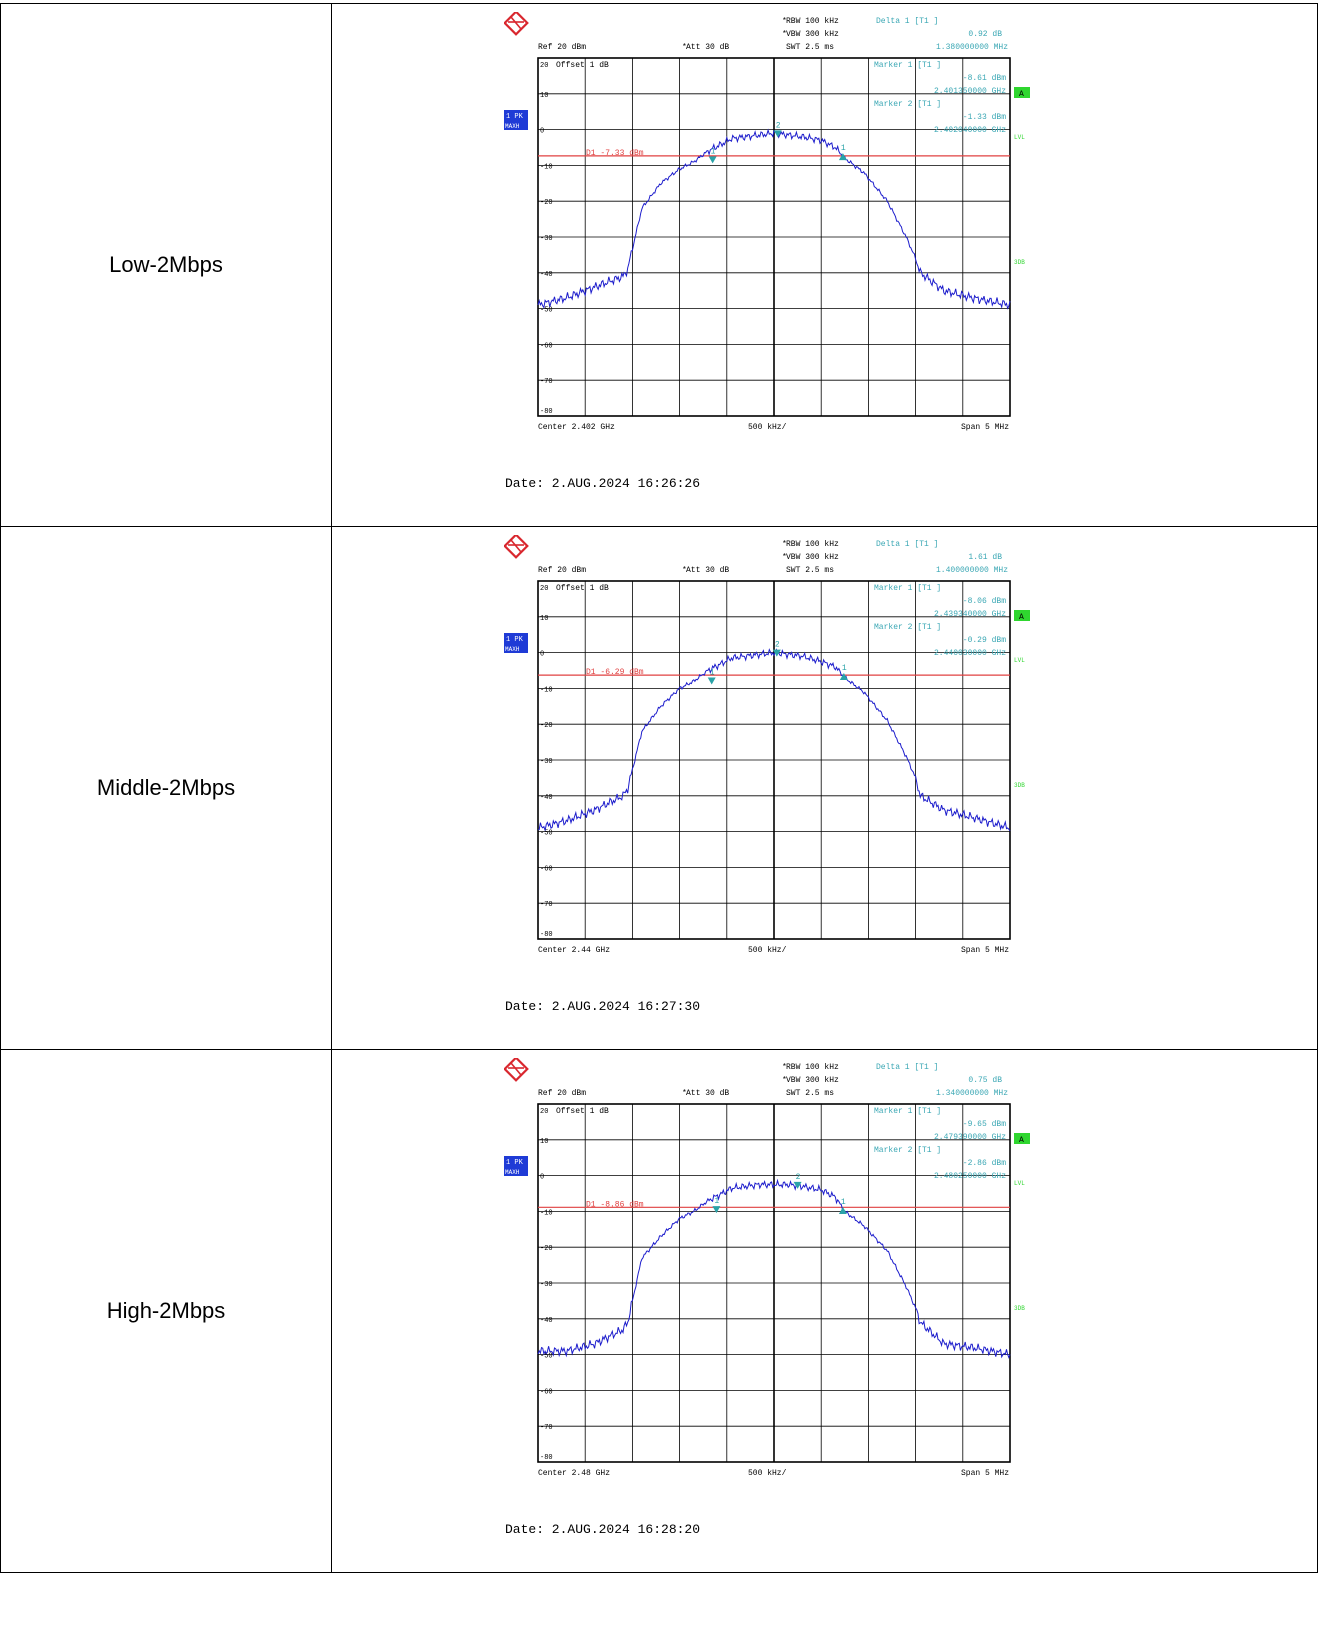  I want to click on marker2-frequency: 2.480250000 GHz, so click(970, 1176).